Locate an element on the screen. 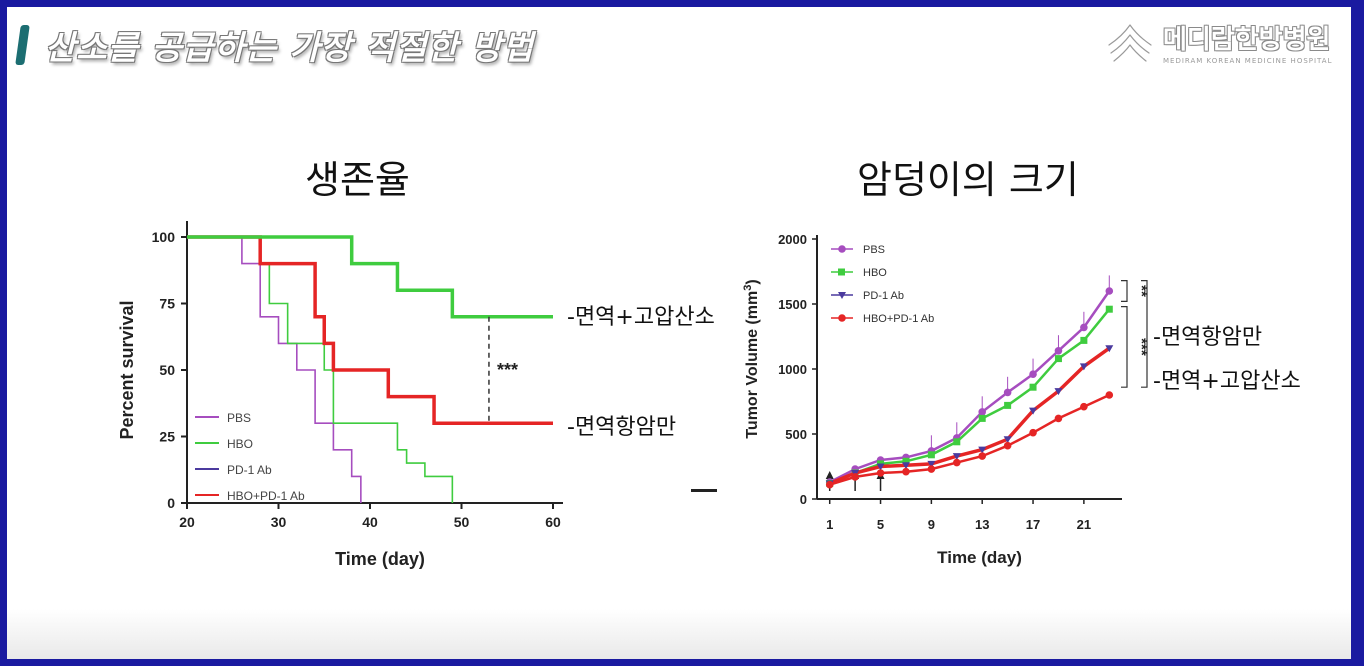 The image size is (1364, 666). x-tick-label: 21 is located at coordinates (1084, 524).